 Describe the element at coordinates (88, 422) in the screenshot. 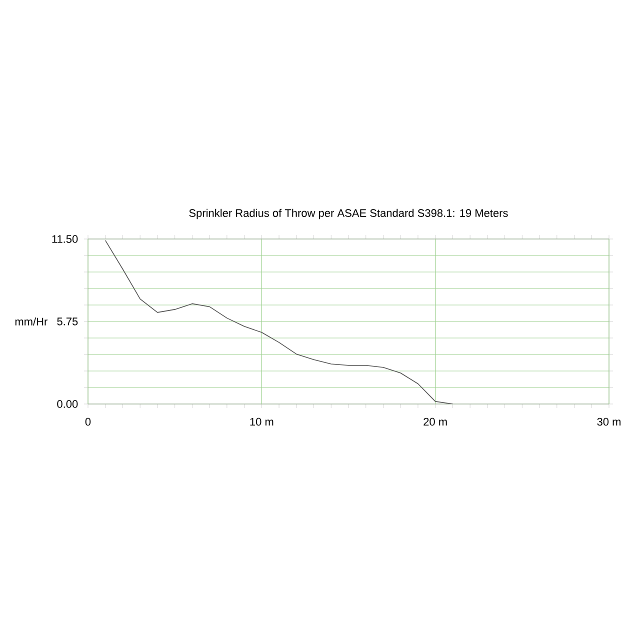

I see `x-tick-label: 0` at that location.